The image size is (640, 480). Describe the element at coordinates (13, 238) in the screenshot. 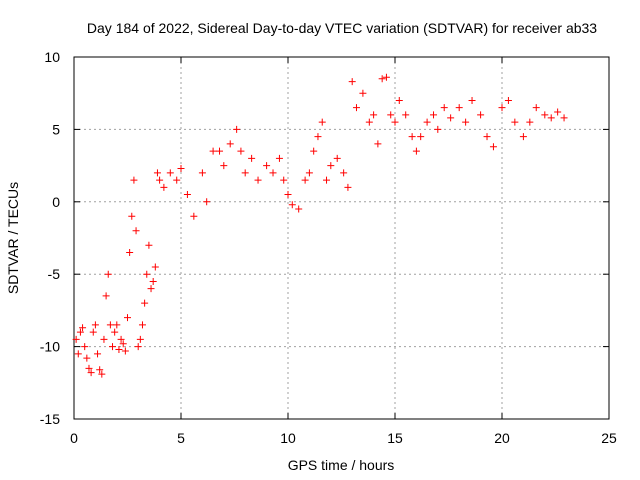

I see `y-axis-label: SDTVAR / TECUs` at that location.